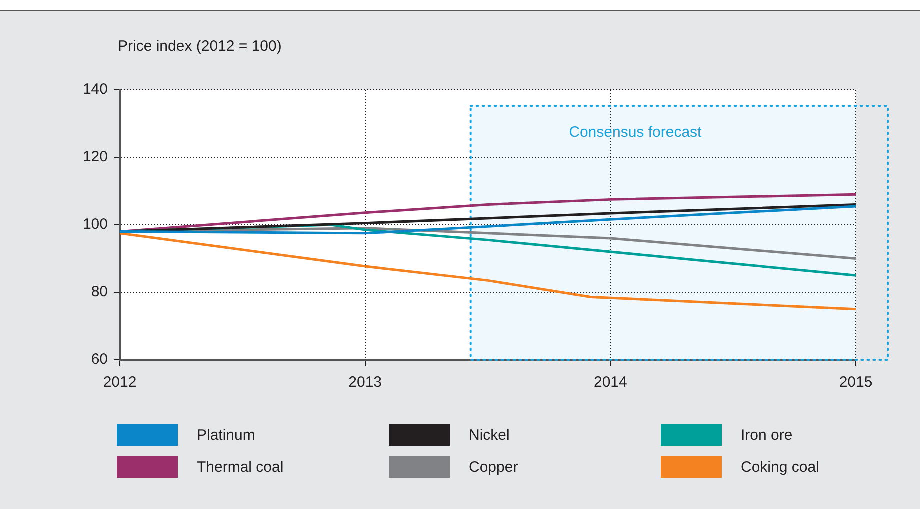 The height and width of the screenshot is (509, 920). What do you see at coordinates (365, 383) in the screenshot?
I see `x-tick-label: 2013` at bounding box center [365, 383].